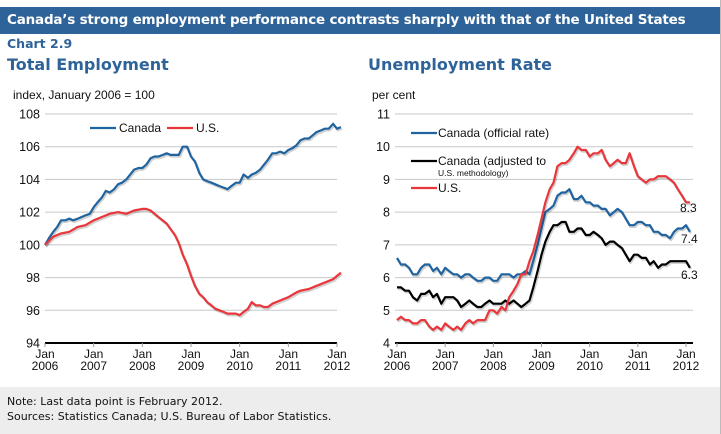 This screenshot has height=434, width=721. I want to click on right-x-tick-label-year: 2006, so click(397, 366).